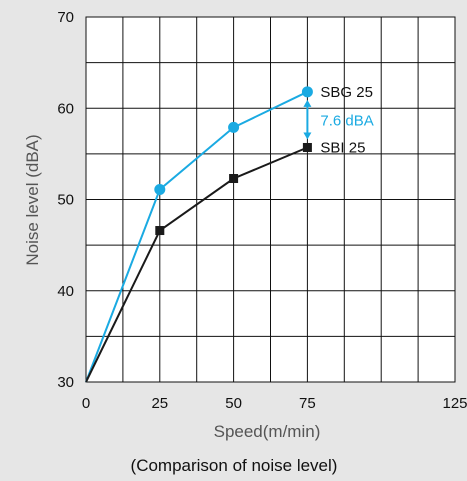 The height and width of the screenshot is (481, 467). I want to click on x-tick-label: 0, so click(86, 403).